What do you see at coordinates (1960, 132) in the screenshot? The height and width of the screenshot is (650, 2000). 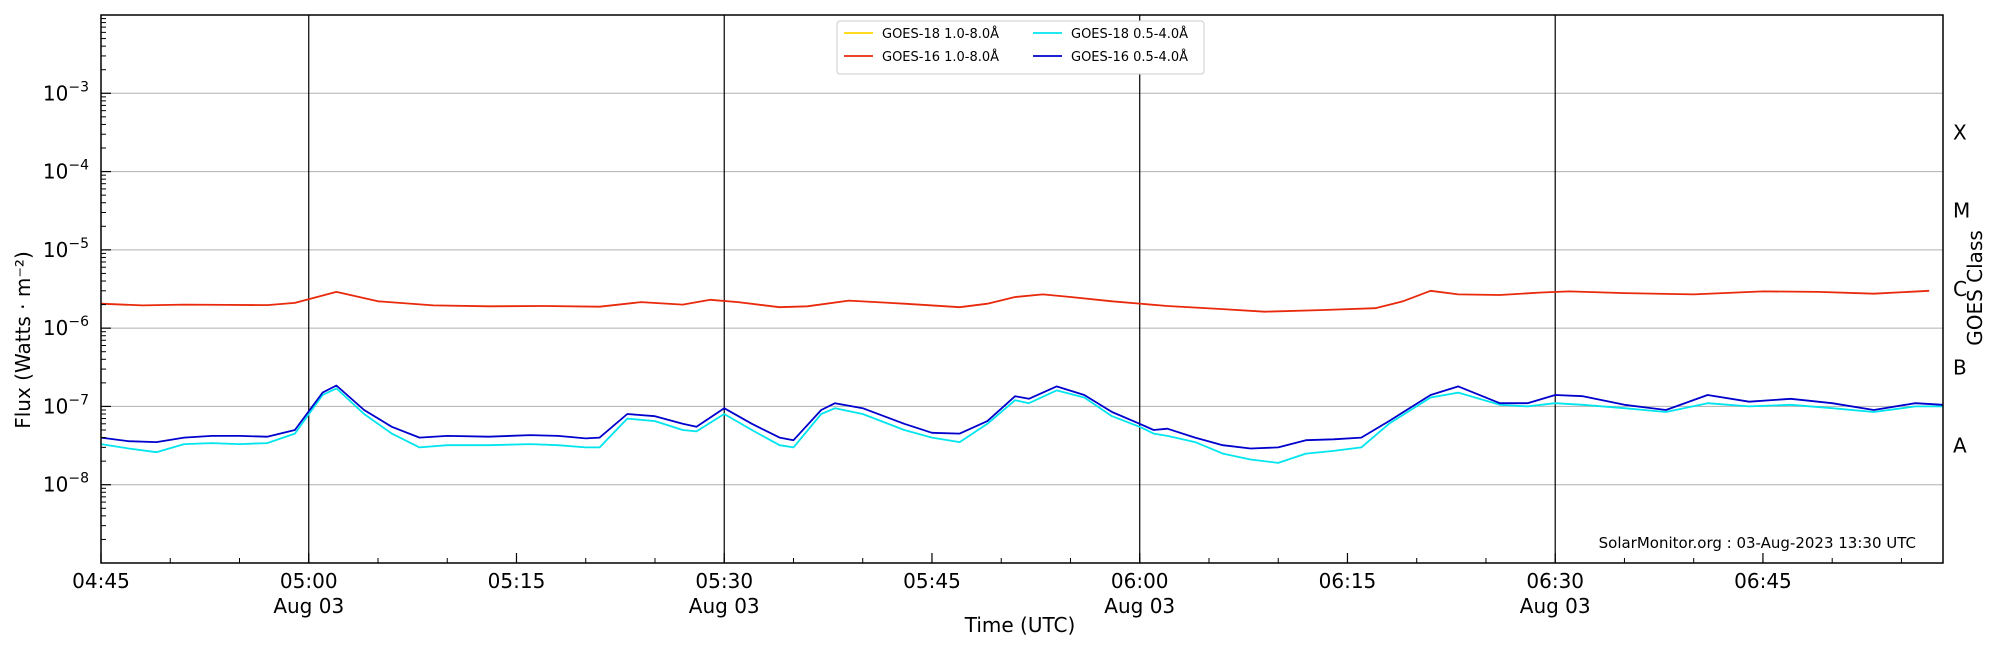 I see `goes-class-label: X` at bounding box center [1960, 132].